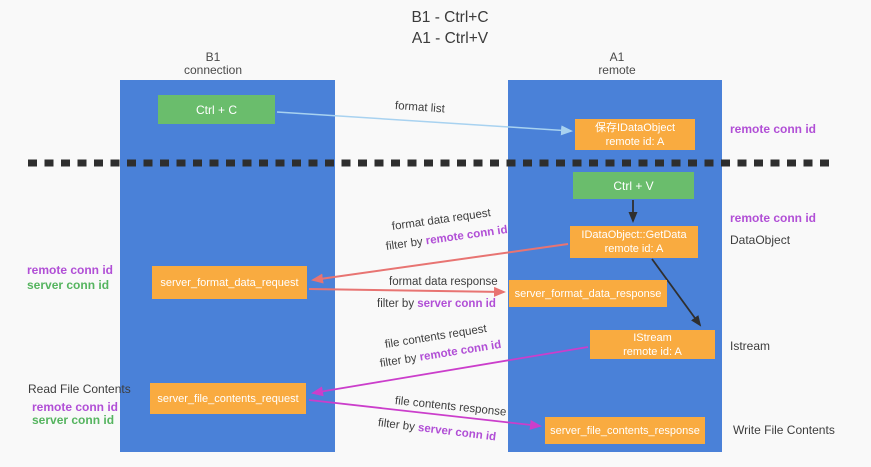 The image size is (871, 467). I want to click on diagram-title-line1: B1 - Ctrl+C, so click(450, 17).